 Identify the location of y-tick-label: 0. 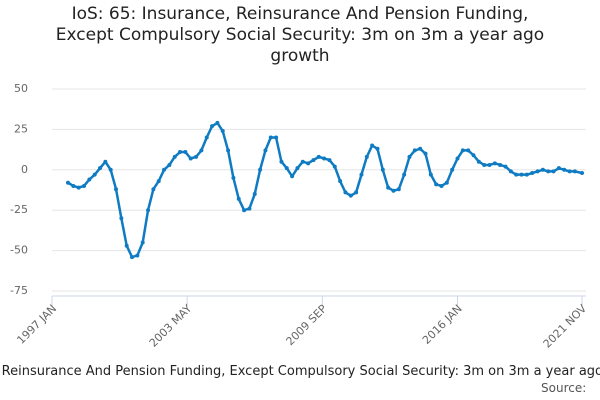
(24, 169).